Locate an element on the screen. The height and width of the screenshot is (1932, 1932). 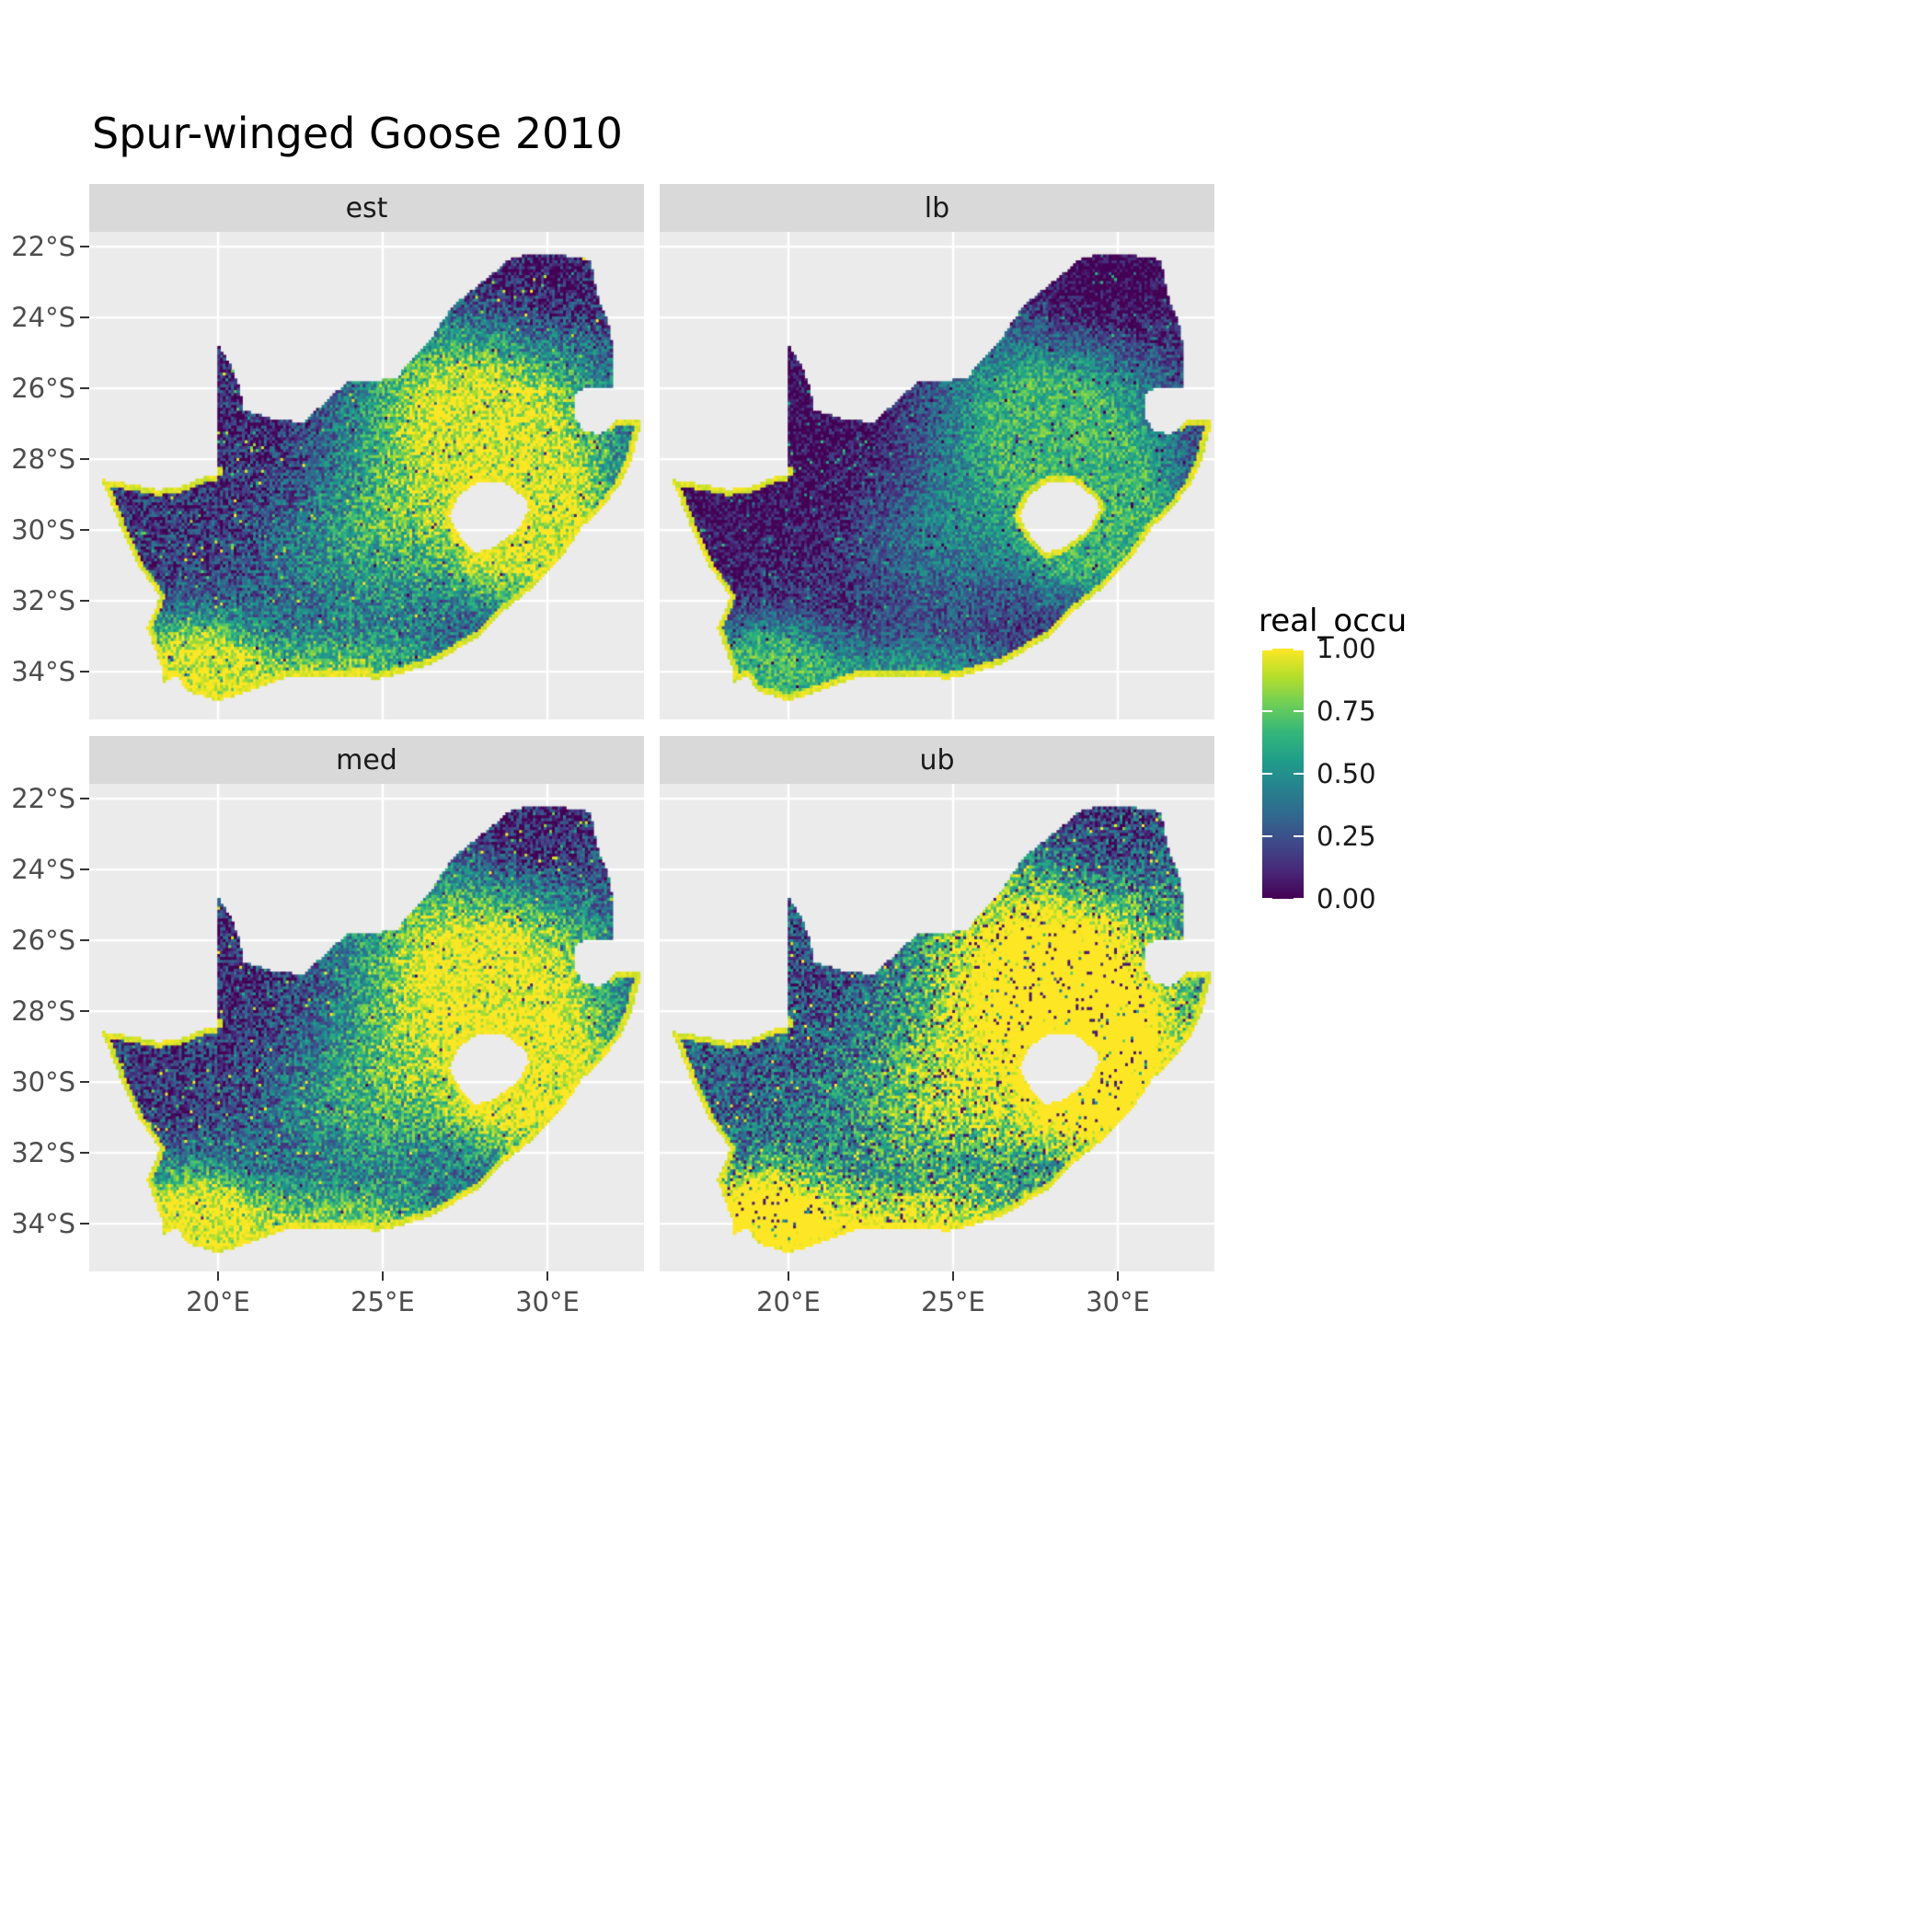
map-panel-med is located at coordinates (366, 1027).